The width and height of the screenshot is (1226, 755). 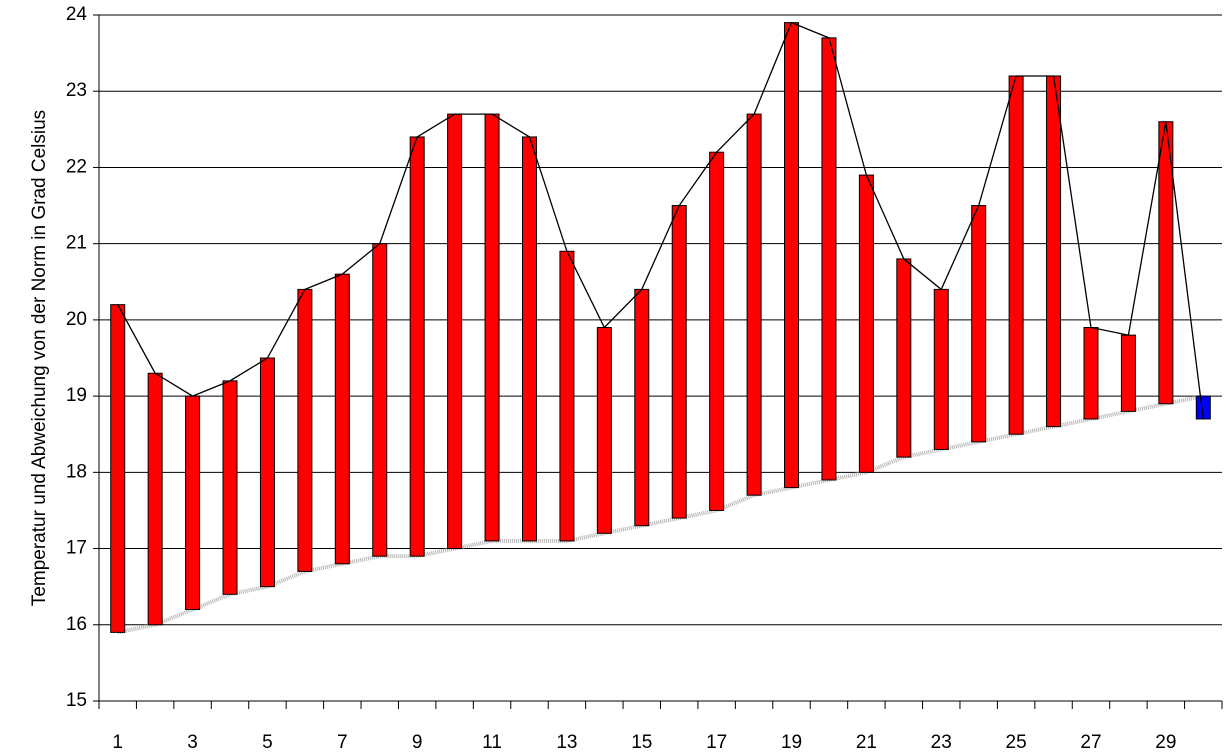 I want to click on x-tick-label: 21, so click(x=866, y=742).